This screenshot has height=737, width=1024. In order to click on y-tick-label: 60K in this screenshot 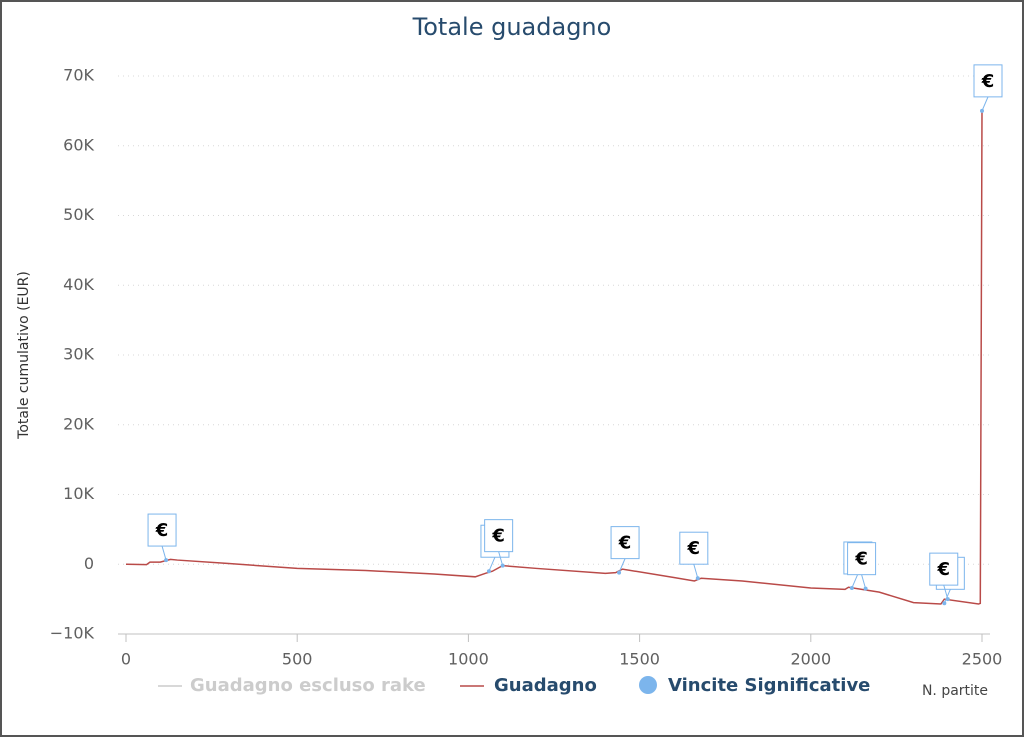, I will do `click(78, 144)`.